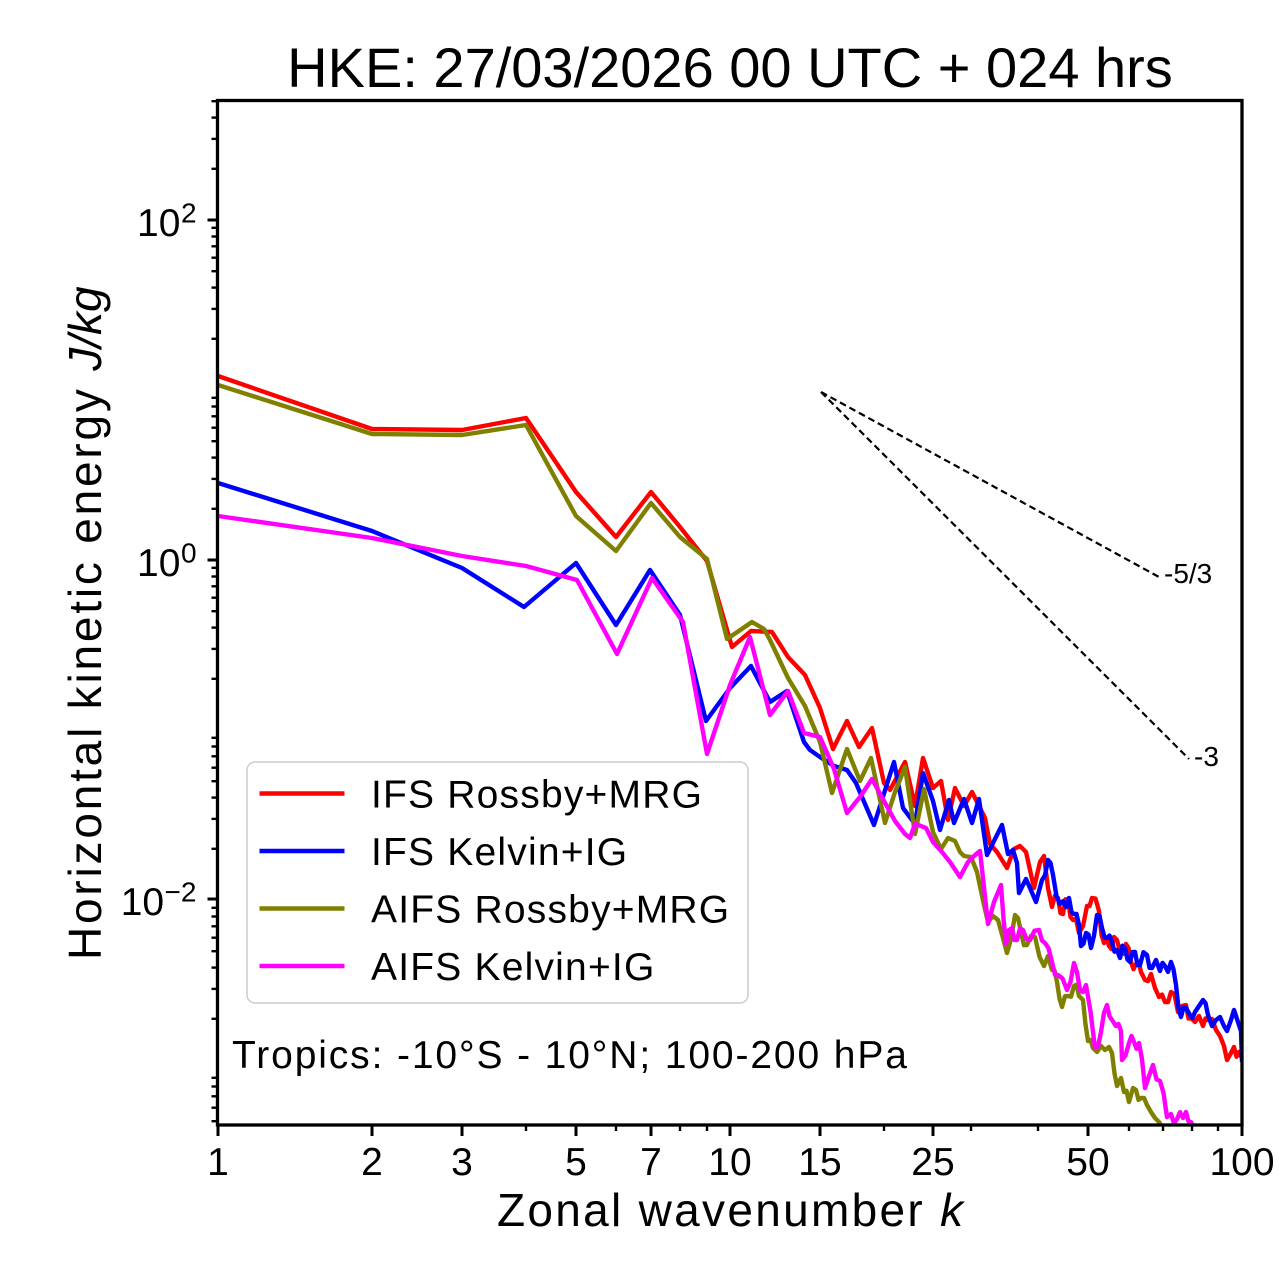 The height and width of the screenshot is (1288, 1280). What do you see at coordinates (1206, 756) in the screenshot?
I see `svg-text: -3` at bounding box center [1206, 756].